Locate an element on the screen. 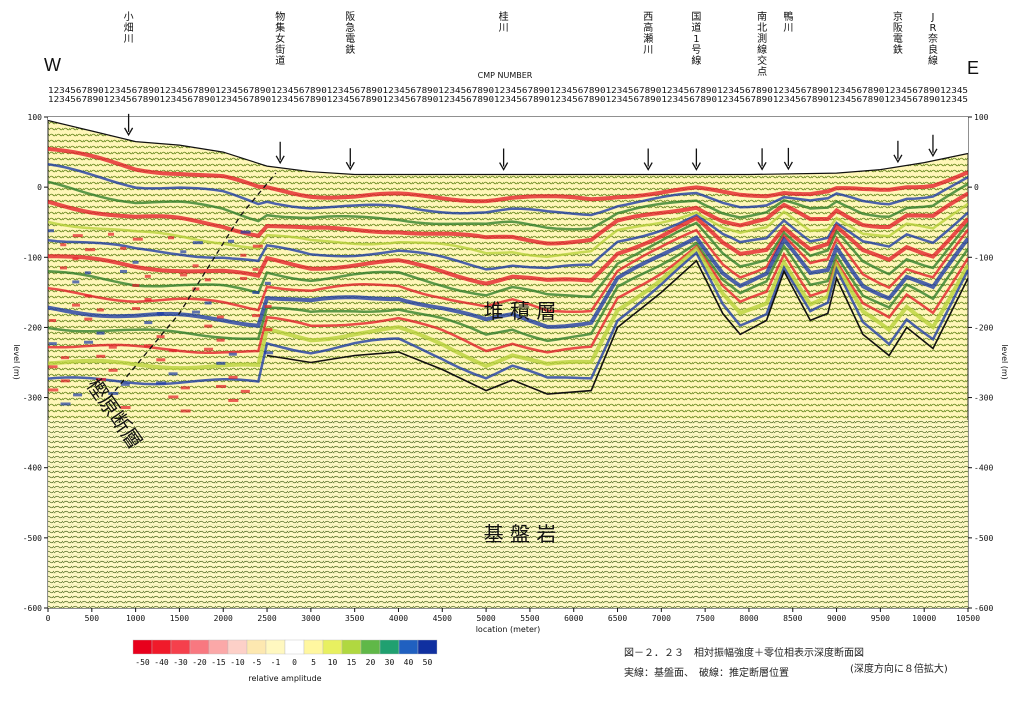 The image size is (1020, 701). y-tick-label: -600 is located at coordinates (983, 608).